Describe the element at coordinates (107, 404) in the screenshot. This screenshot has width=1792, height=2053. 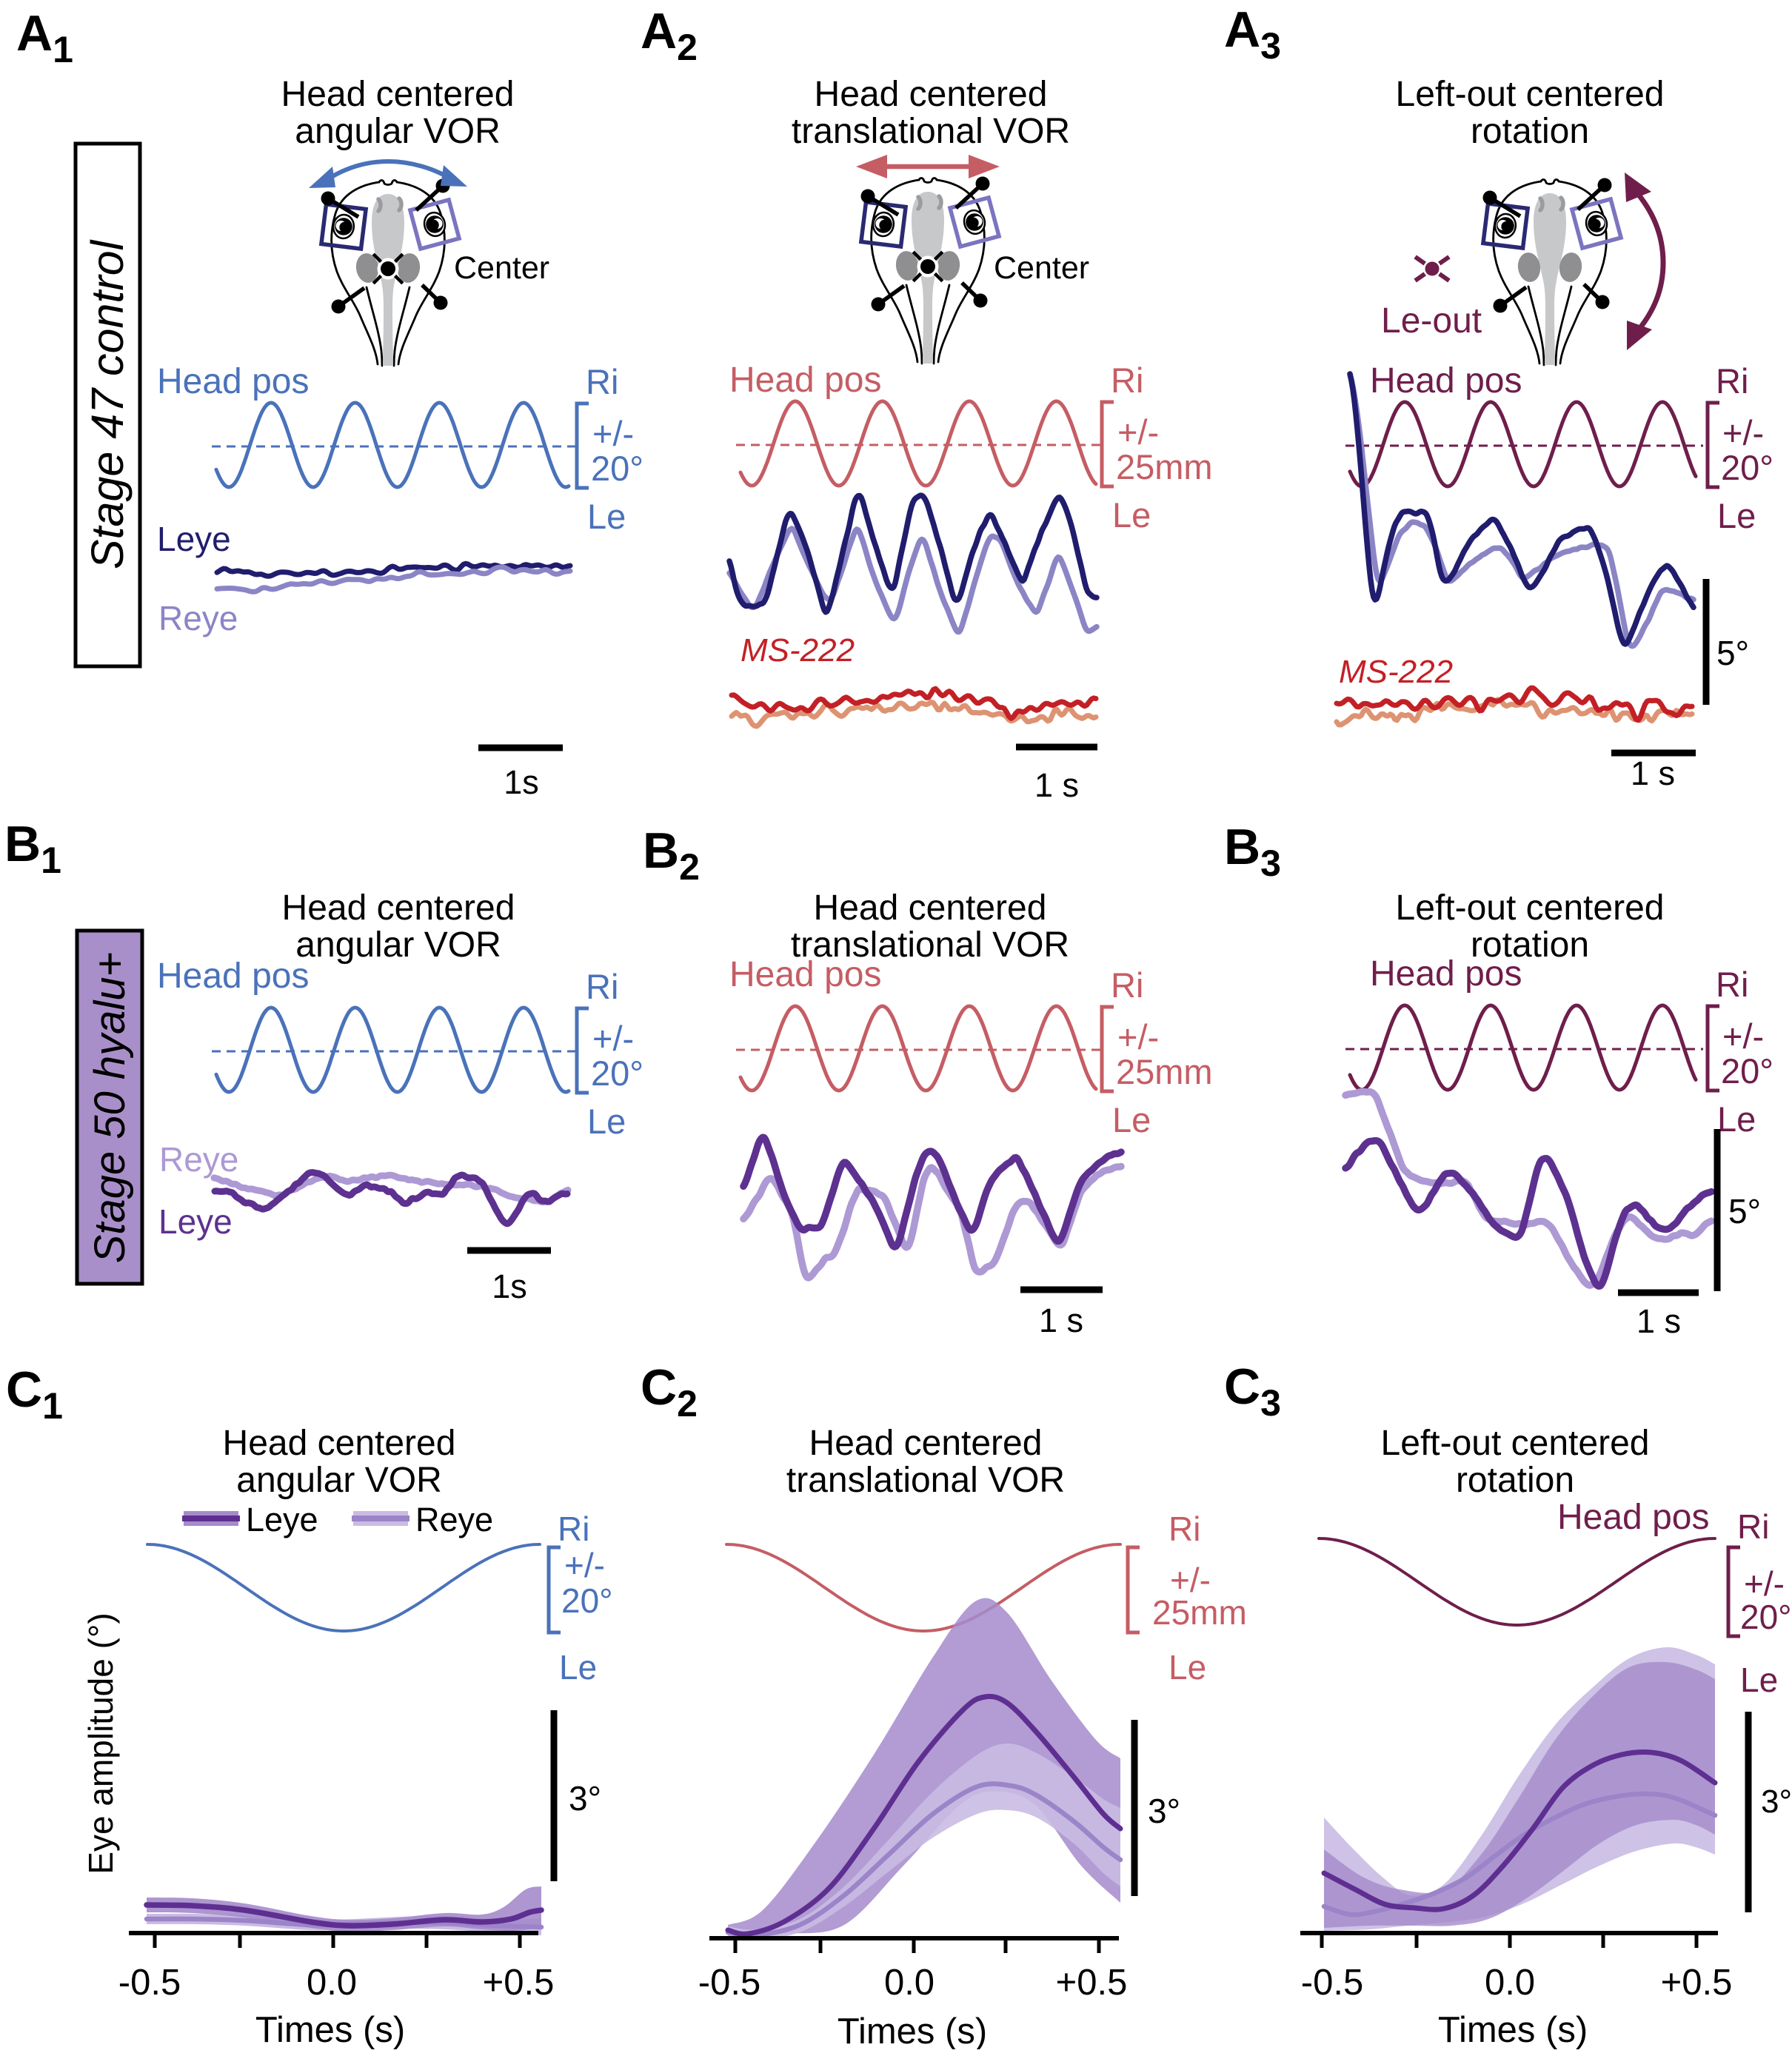
I see `svg-text: Stage 47 control` at that location.